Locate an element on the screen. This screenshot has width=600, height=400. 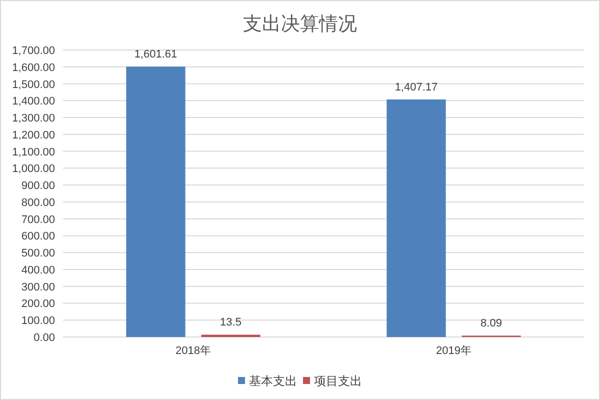
y-tick-label: 900.00 is located at coordinates (38, 186).